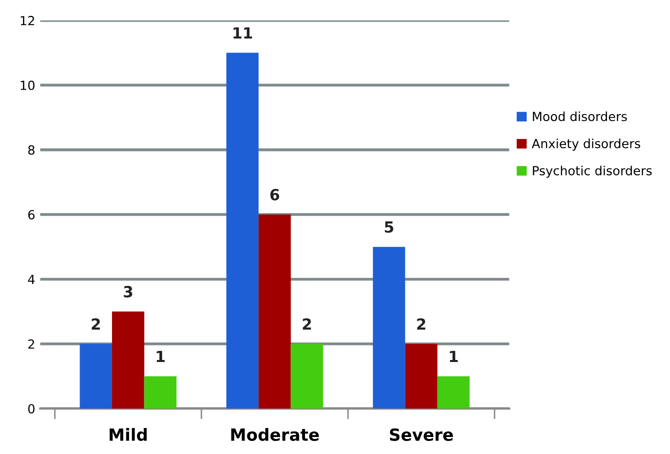  Describe the element at coordinates (592, 172) in the screenshot. I see `legend-label: Psychotic disorders` at that location.